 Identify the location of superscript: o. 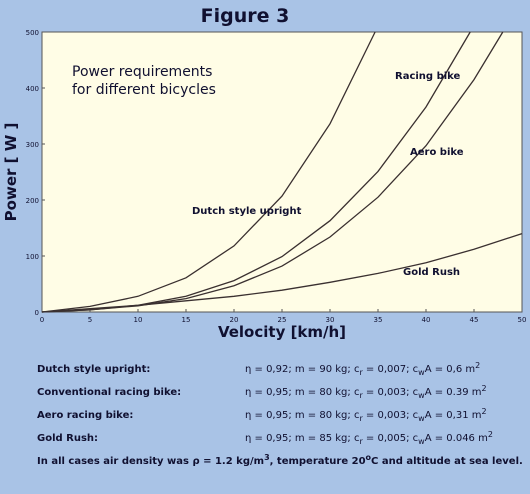
(369, 457).